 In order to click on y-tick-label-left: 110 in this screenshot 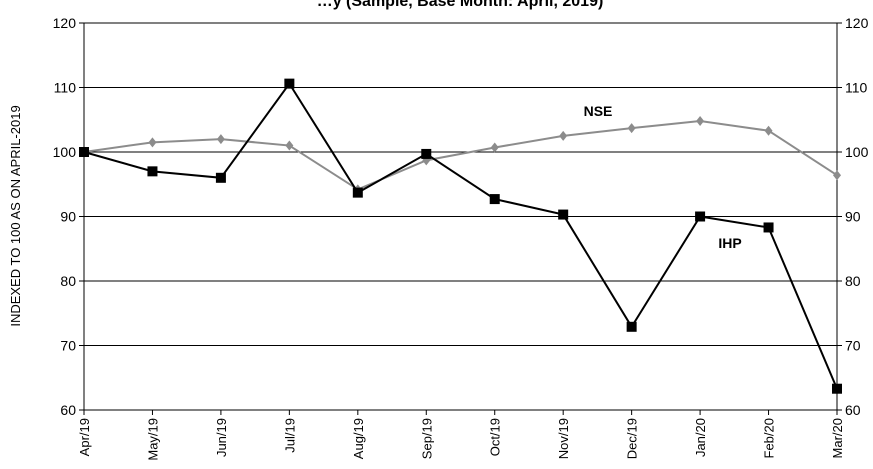, I will do `click(65, 88)`.